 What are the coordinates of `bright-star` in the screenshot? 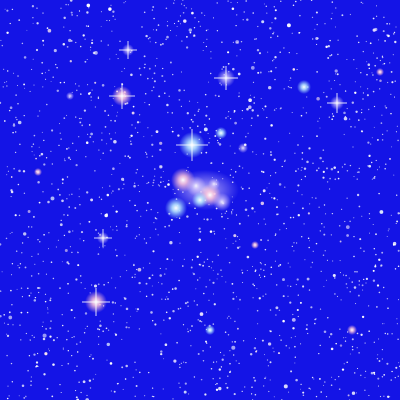 It's located at (128, 50).